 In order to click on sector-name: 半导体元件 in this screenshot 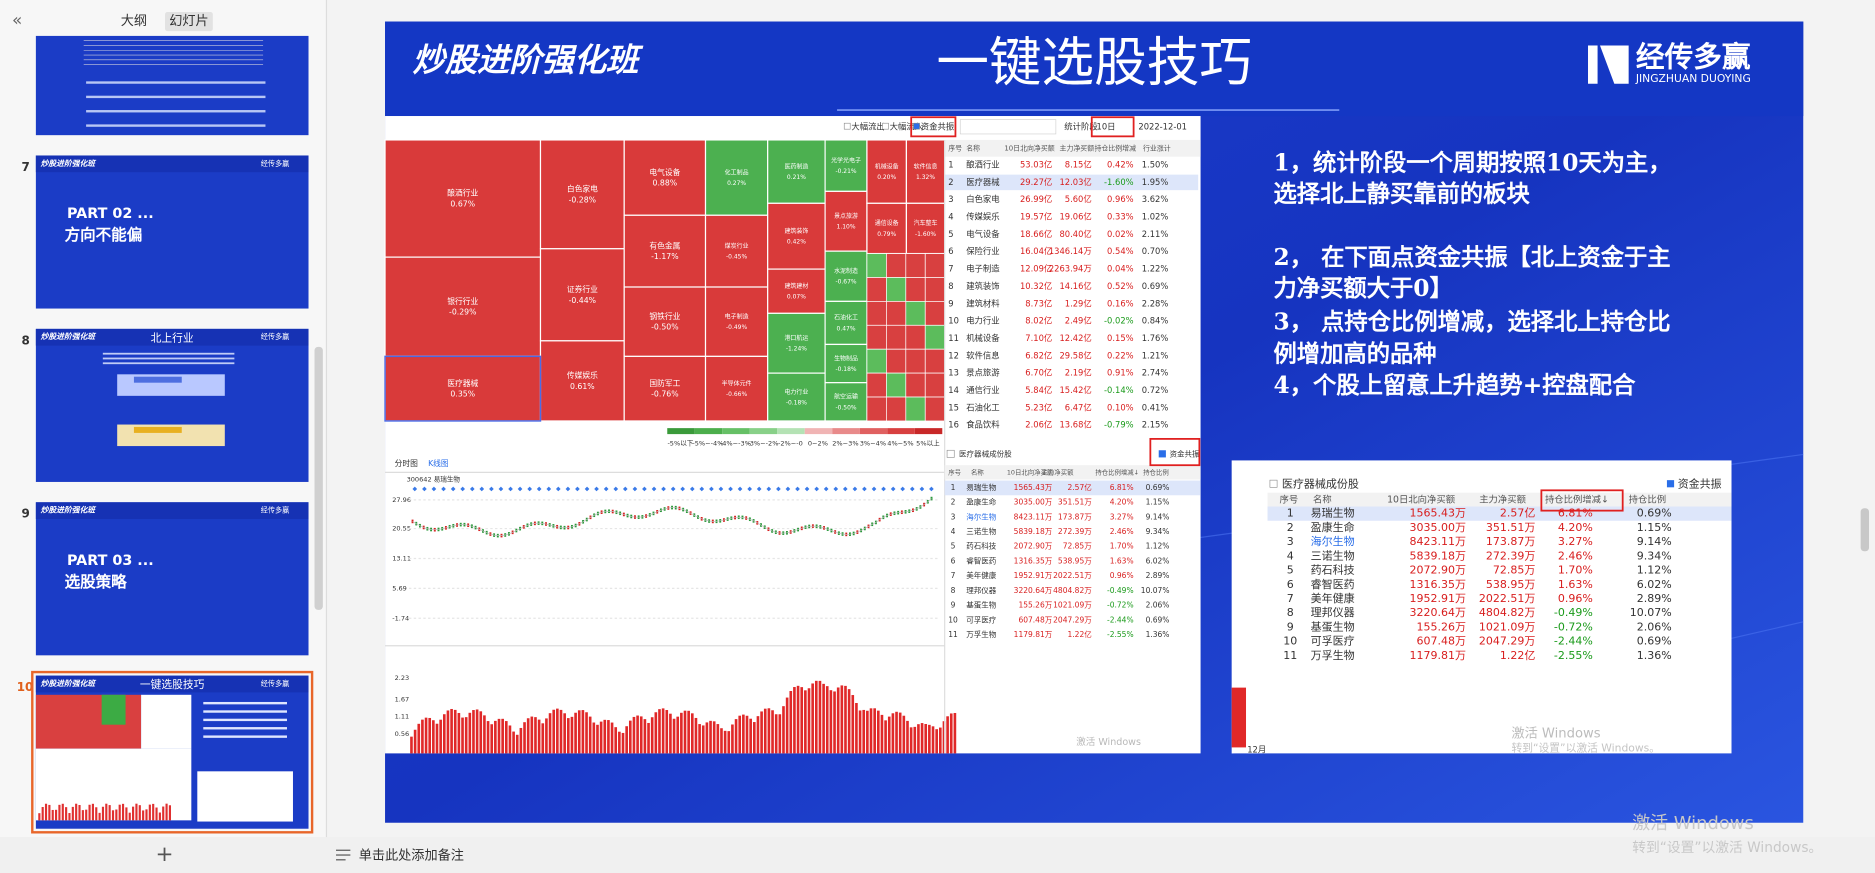, I will do `click(737, 383)`.